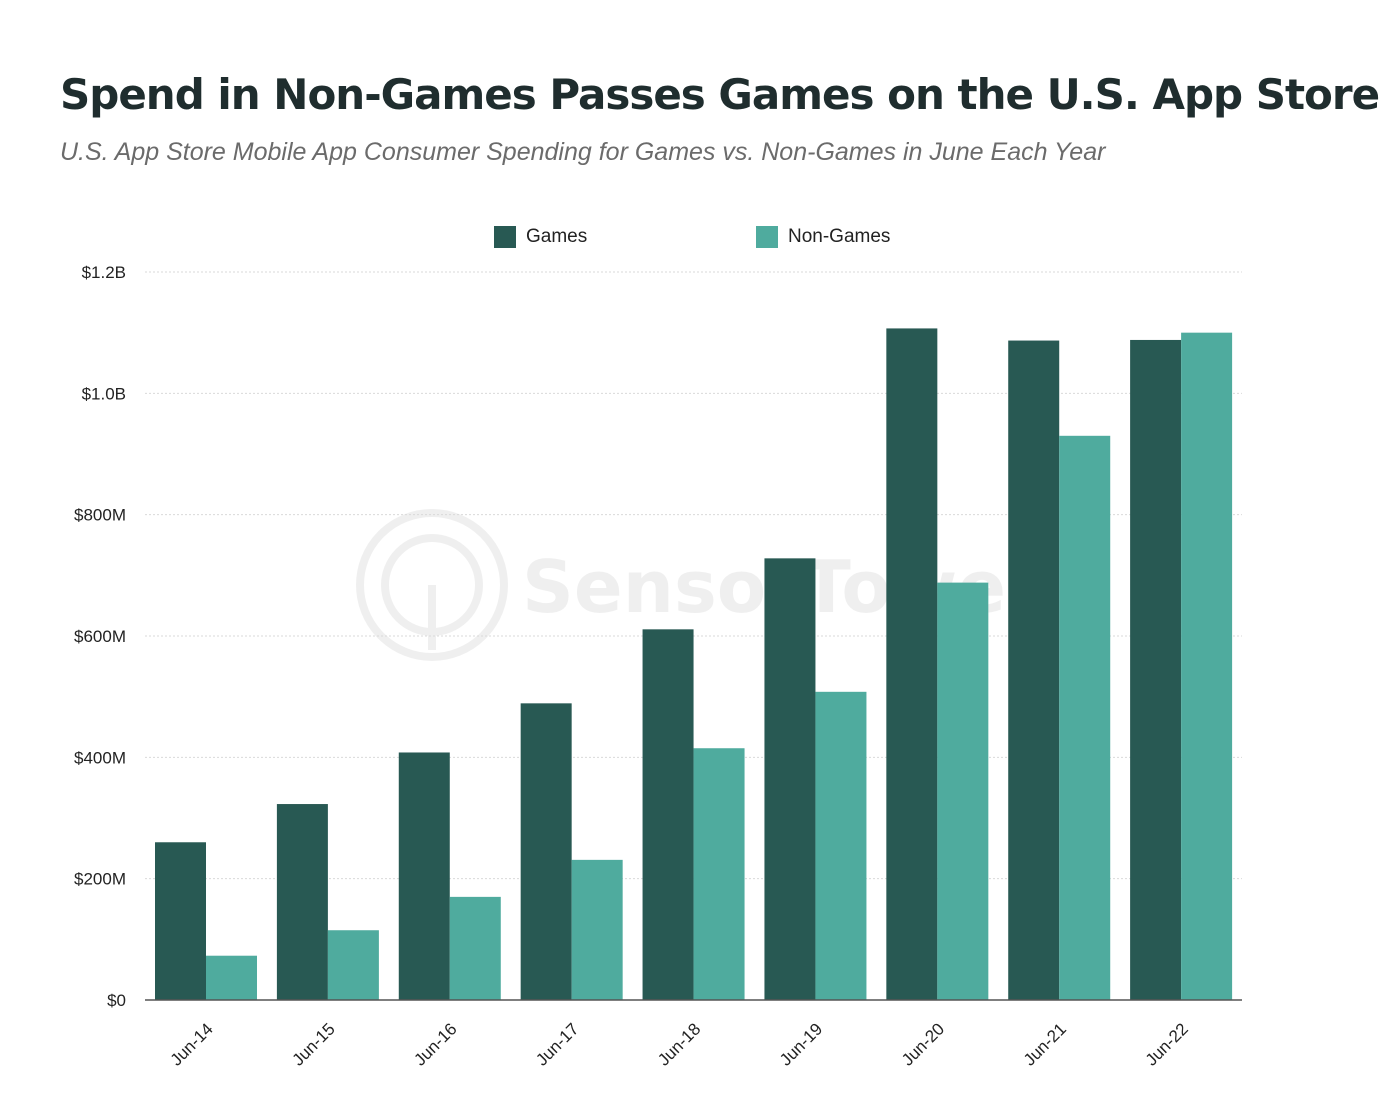 The height and width of the screenshot is (1112, 1380). I want to click on y-tick-label: $800M, so click(100, 515).